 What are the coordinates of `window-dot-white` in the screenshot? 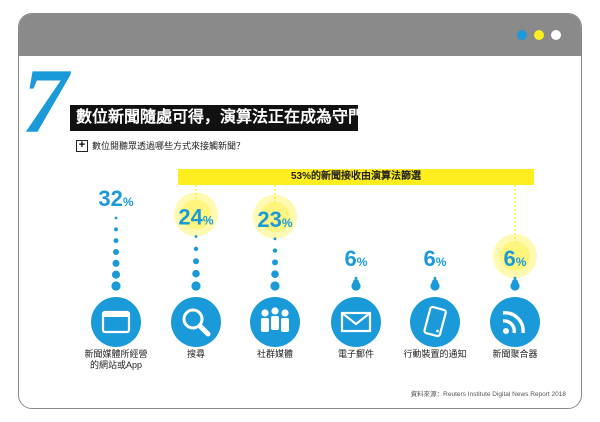 It's located at (556, 35).